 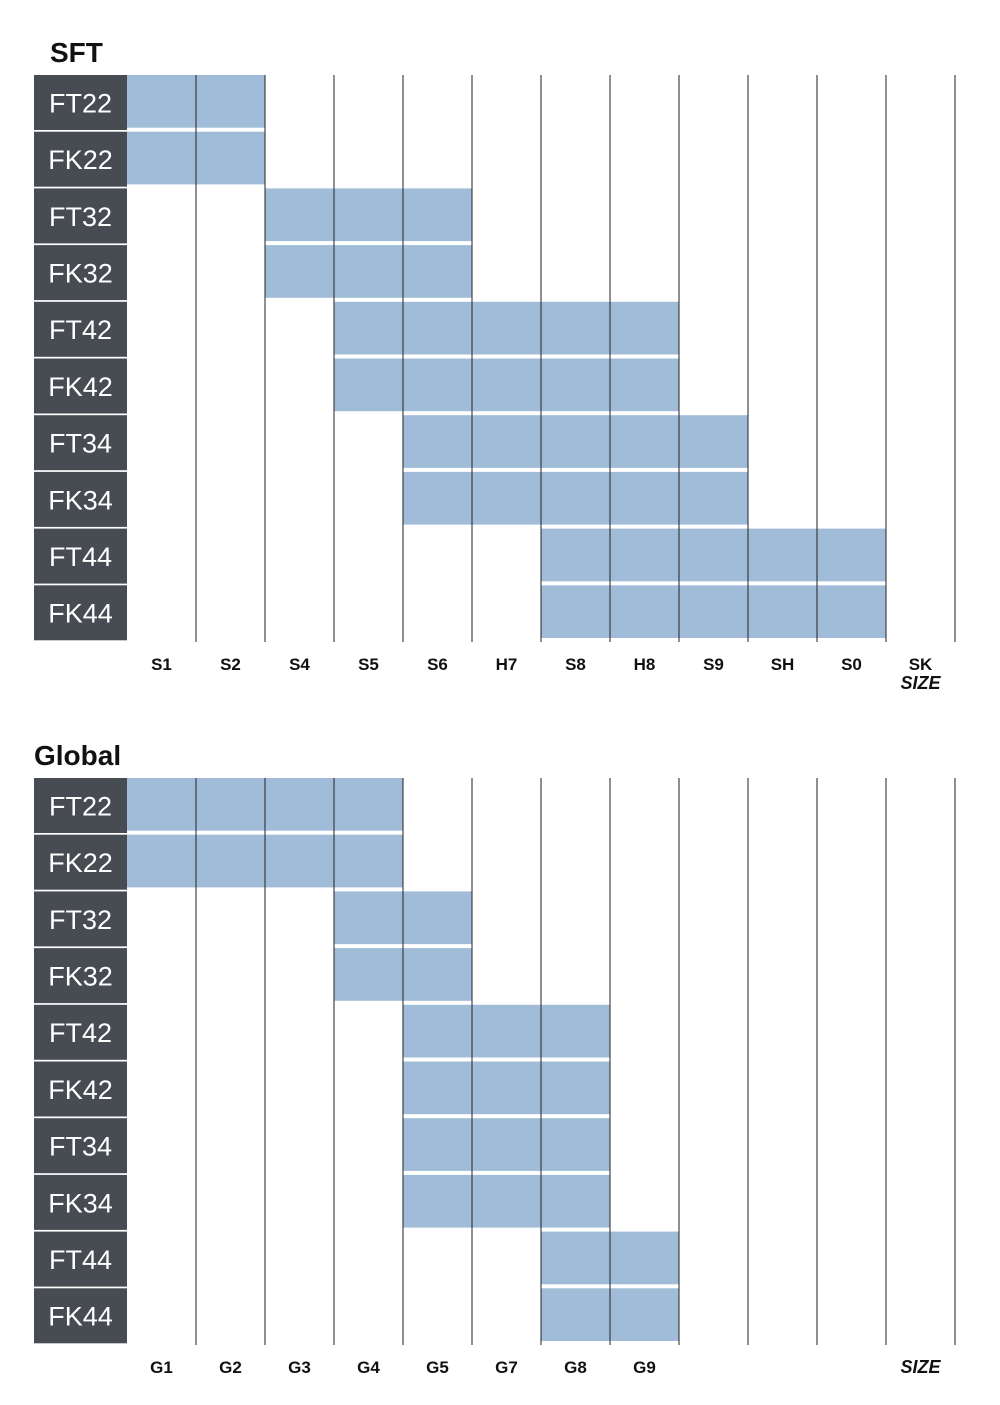 What do you see at coordinates (437, 664) in the screenshot?
I see `tick-label: S6` at bounding box center [437, 664].